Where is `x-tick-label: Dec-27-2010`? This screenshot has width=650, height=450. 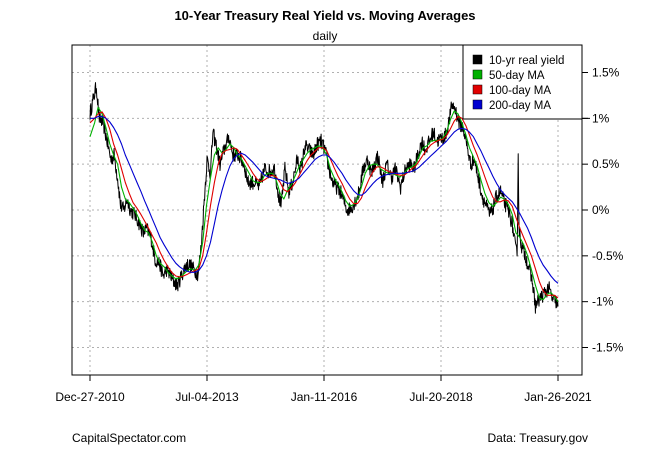
x-tick-label: Dec-27-2010 is located at coordinates (90, 397).